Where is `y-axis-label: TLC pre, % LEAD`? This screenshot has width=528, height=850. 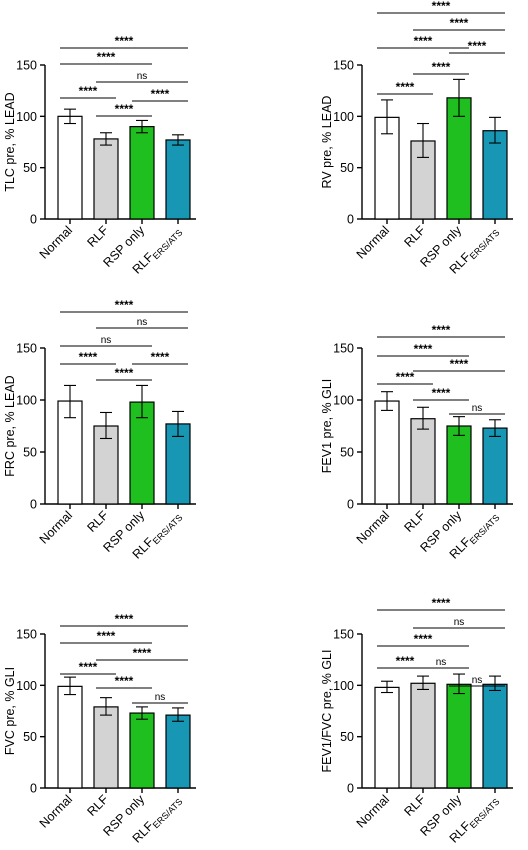
y-axis-label: TLC pre, % LEAD is located at coordinates (10, 141).